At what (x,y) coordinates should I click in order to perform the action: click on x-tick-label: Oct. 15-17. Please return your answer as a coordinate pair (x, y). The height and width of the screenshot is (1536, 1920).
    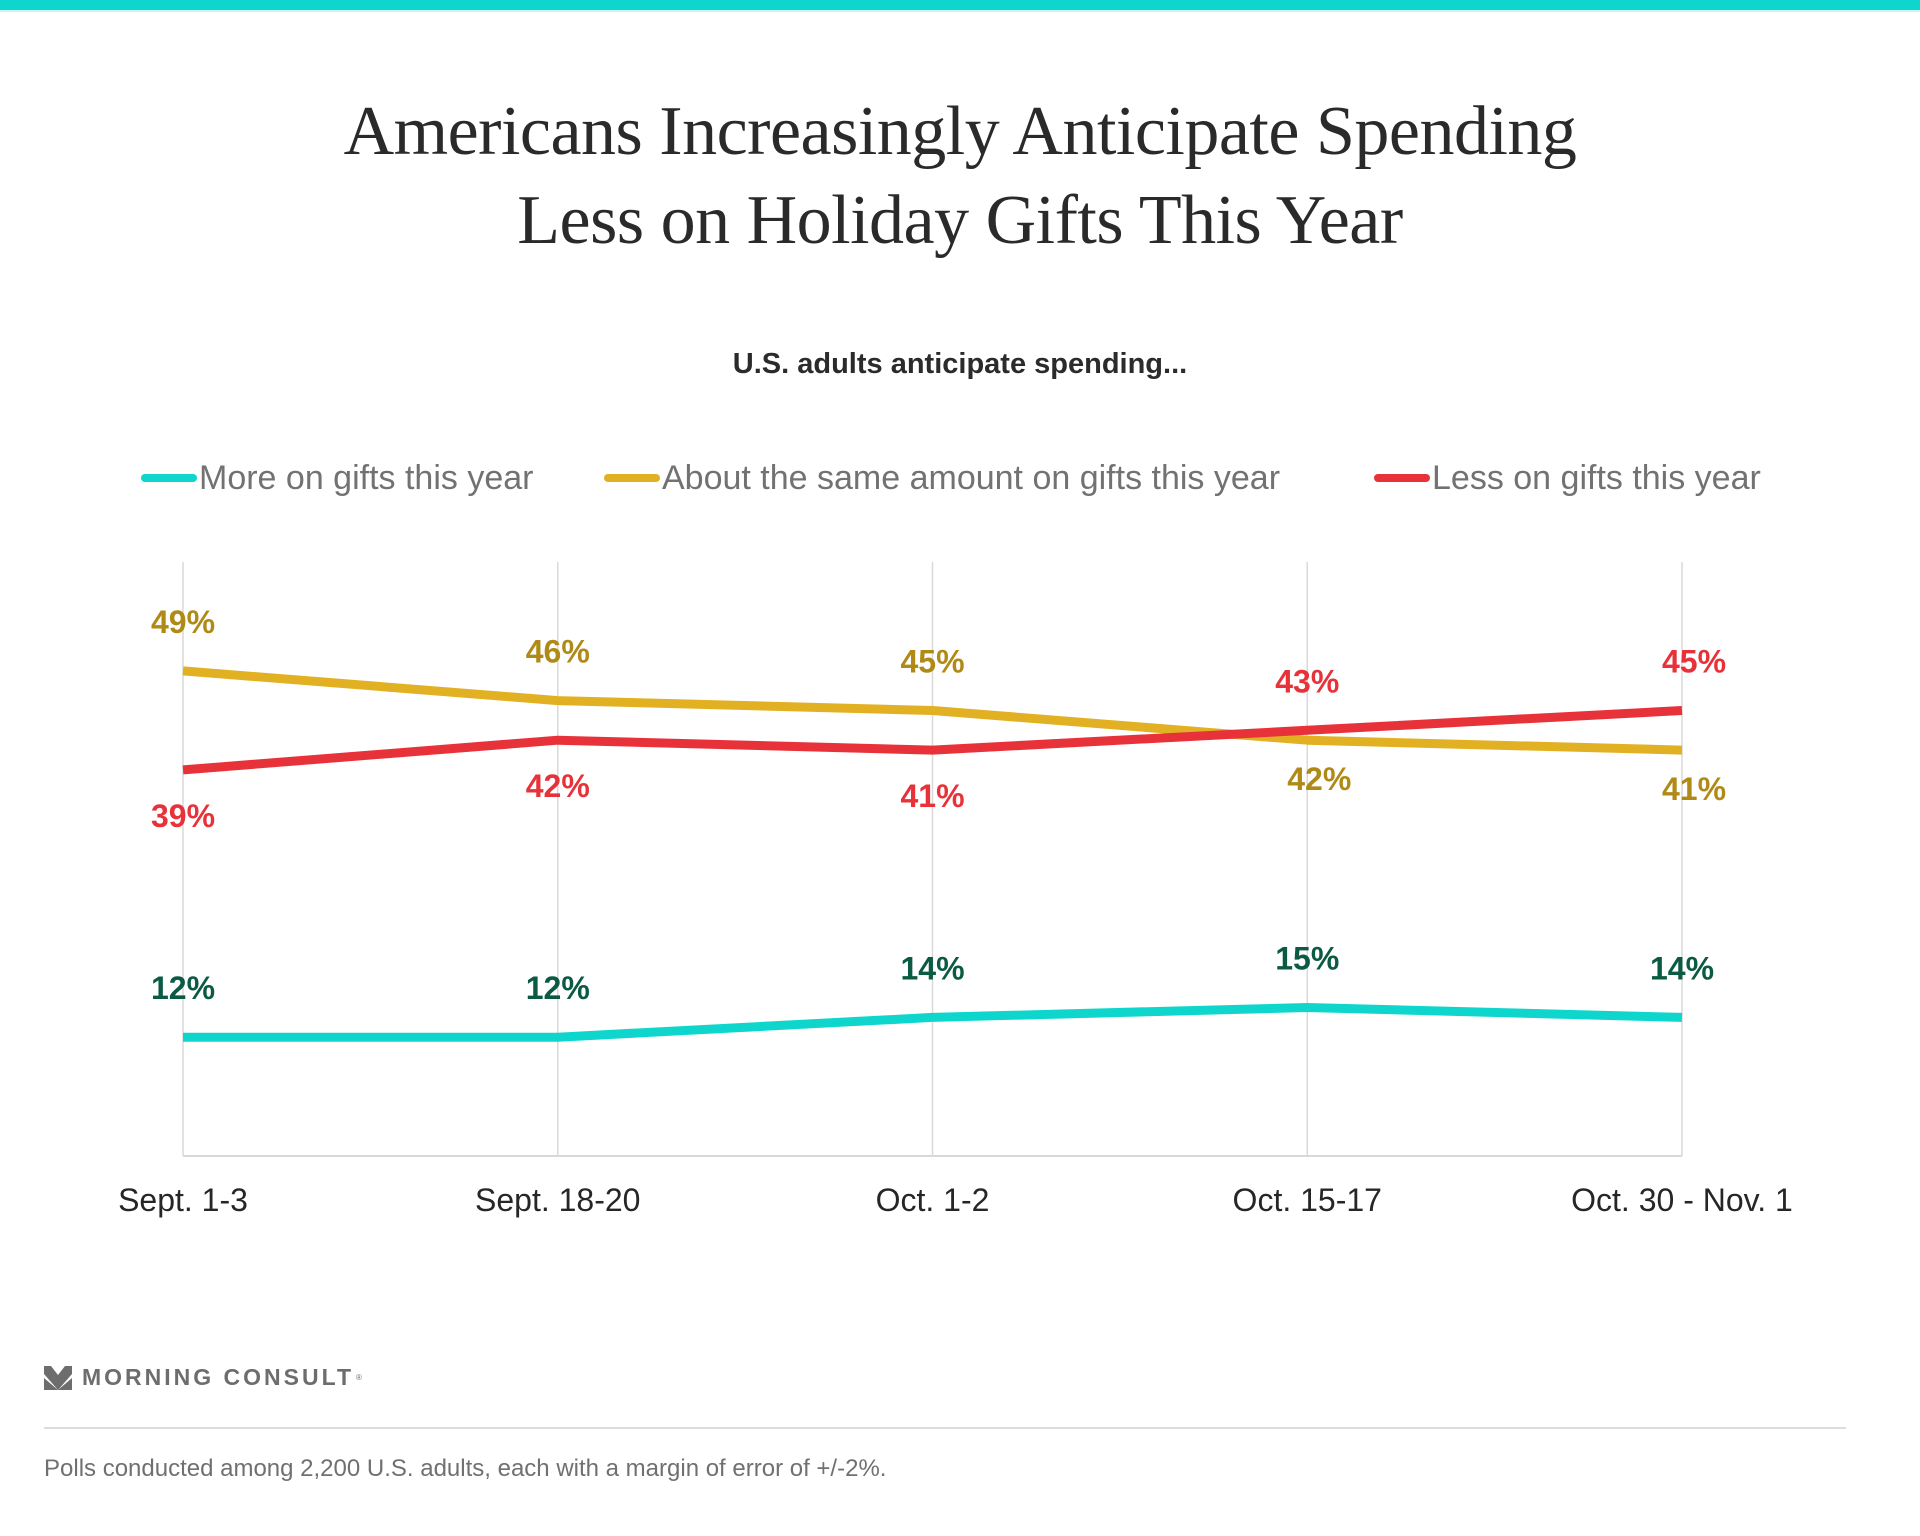
    Looking at the image, I should click on (1307, 1200).